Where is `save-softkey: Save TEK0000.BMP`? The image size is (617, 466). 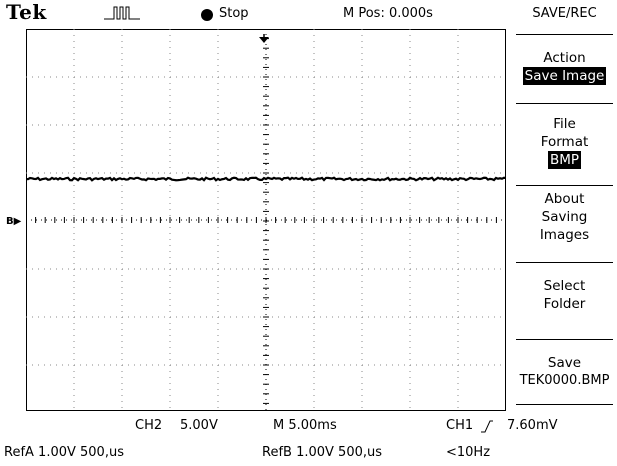
save-softkey: Save TEK0000.BMP is located at coordinates (564, 372).